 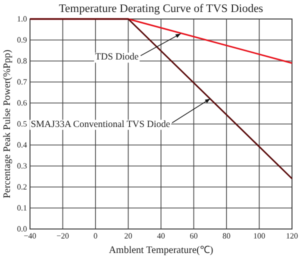 I want to click on x-tick-label: −40, so click(x=30, y=236).